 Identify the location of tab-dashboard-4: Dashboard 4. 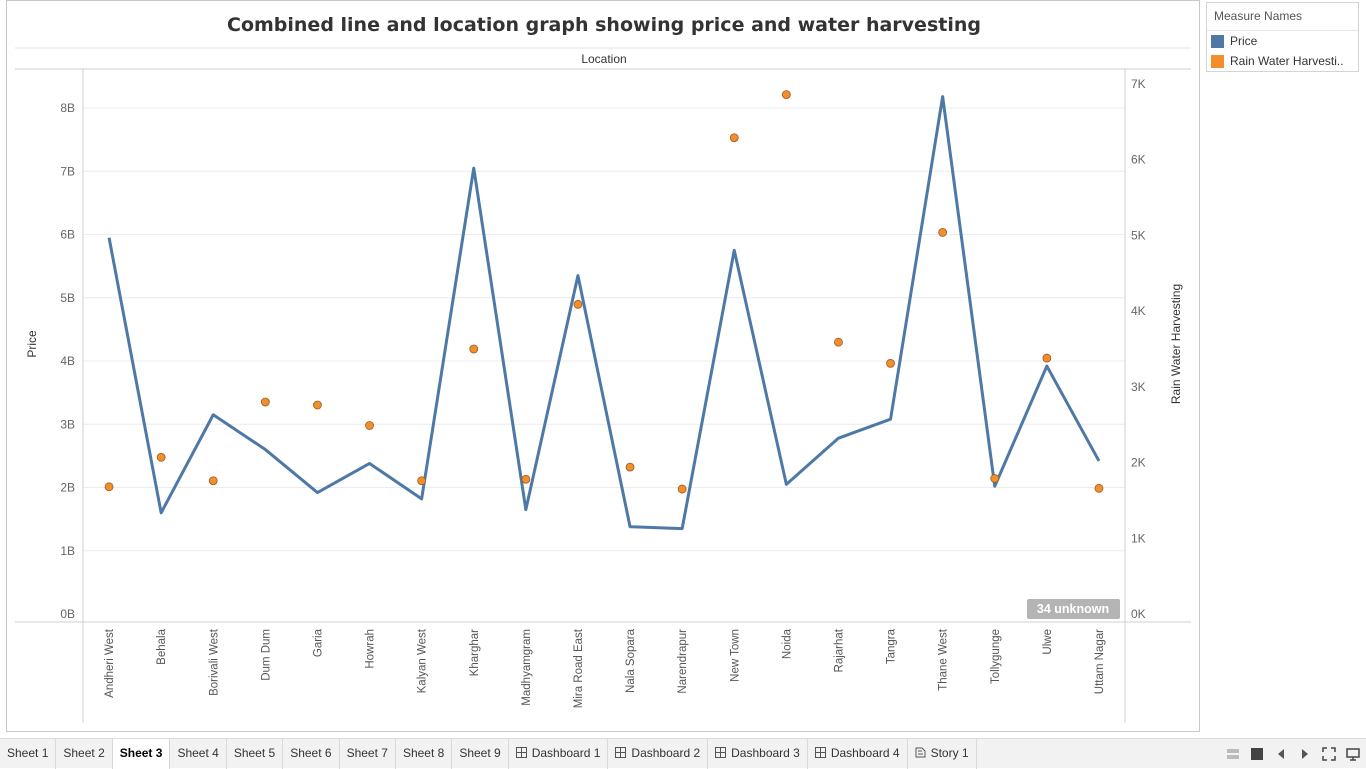
(858, 754).